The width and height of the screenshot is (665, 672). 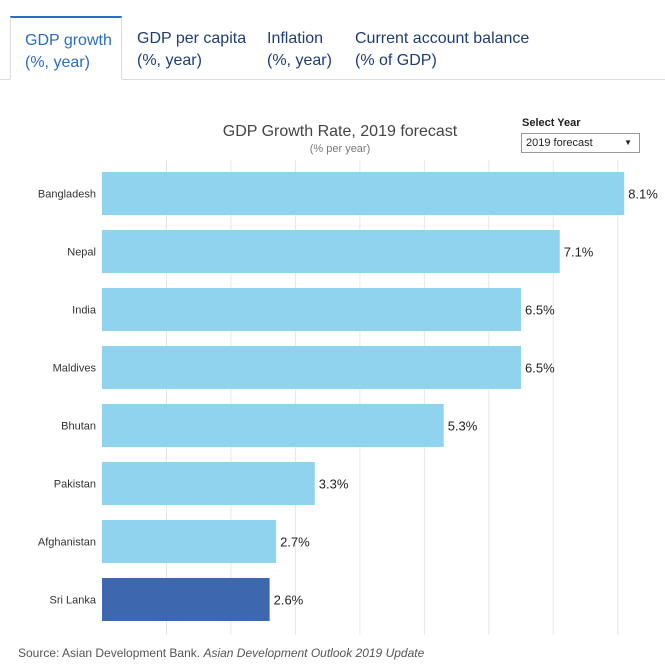 I want to click on bar-india, so click(x=312, y=309).